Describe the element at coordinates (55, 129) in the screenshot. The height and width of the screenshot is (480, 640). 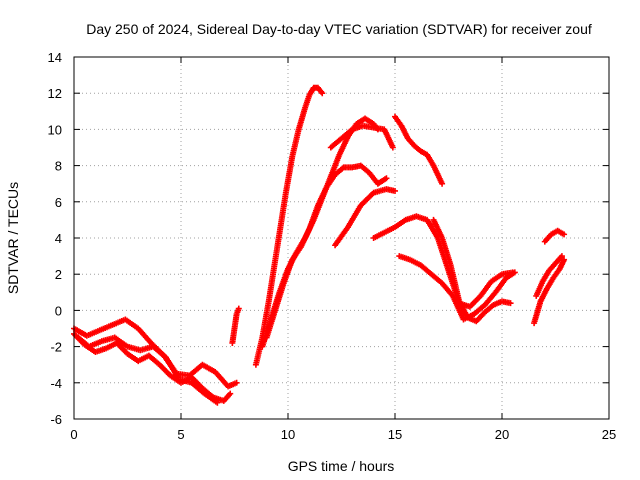
I see `y-tick-label: 10` at that location.